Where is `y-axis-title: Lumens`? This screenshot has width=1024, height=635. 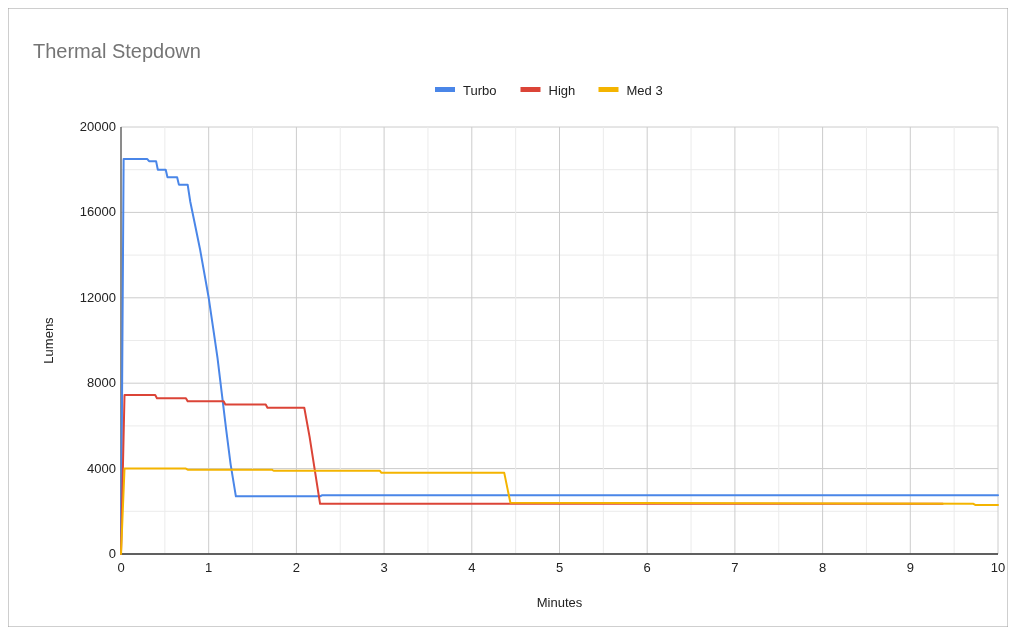
y-axis-title: Lumens is located at coordinates (48, 340).